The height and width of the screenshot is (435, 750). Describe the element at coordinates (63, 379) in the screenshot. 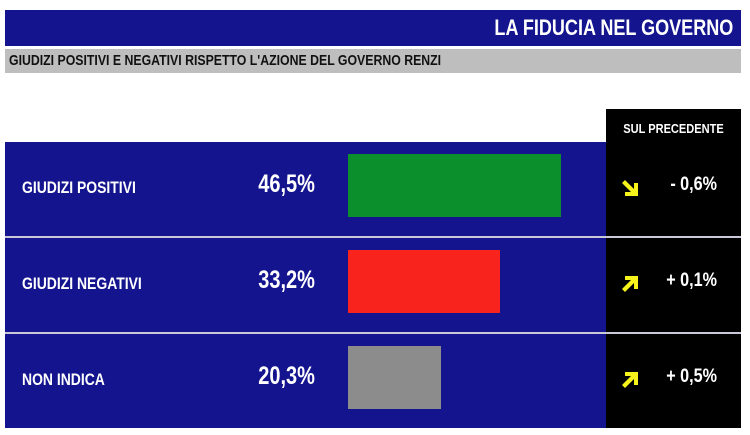

I see `category-label: NON INDICA` at that location.